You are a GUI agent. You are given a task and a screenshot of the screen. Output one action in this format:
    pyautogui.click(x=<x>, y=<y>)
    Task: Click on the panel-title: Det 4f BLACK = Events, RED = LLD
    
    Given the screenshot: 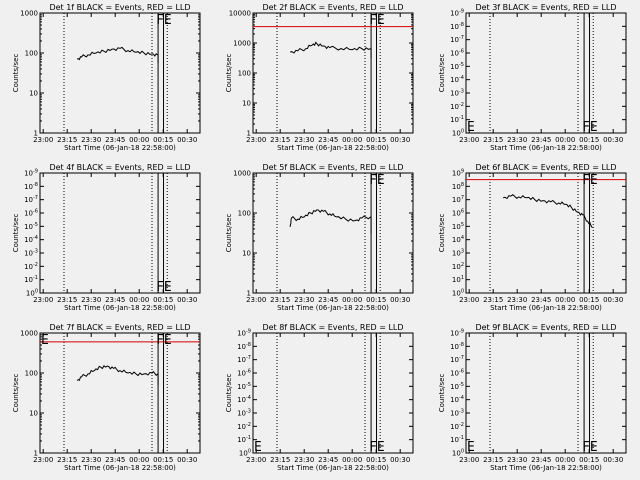 What is the action you would take?
    pyautogui.click(x=119, y=167)
    